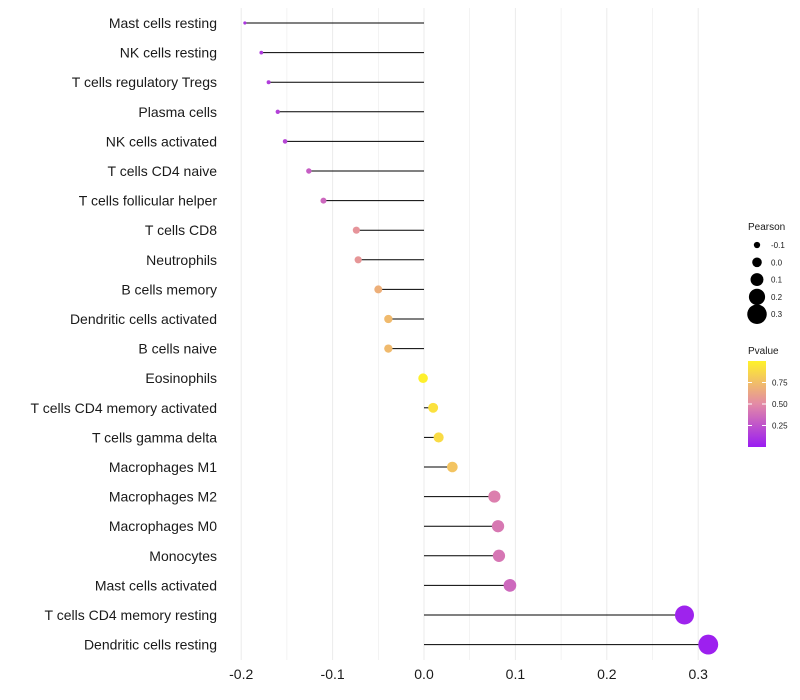 The width and height of the screenshot is (800, 700). I want to click on category-label: T cells regulatory Tregs, so click(144, 82).